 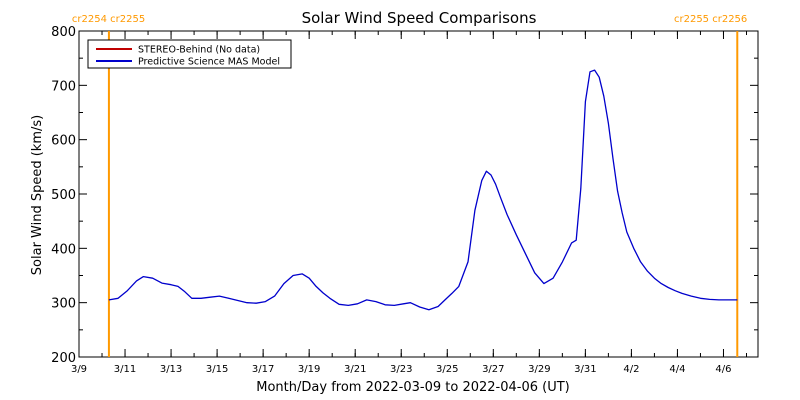 I want to click on y-tick-label: 400, so click(x=63, y=249).